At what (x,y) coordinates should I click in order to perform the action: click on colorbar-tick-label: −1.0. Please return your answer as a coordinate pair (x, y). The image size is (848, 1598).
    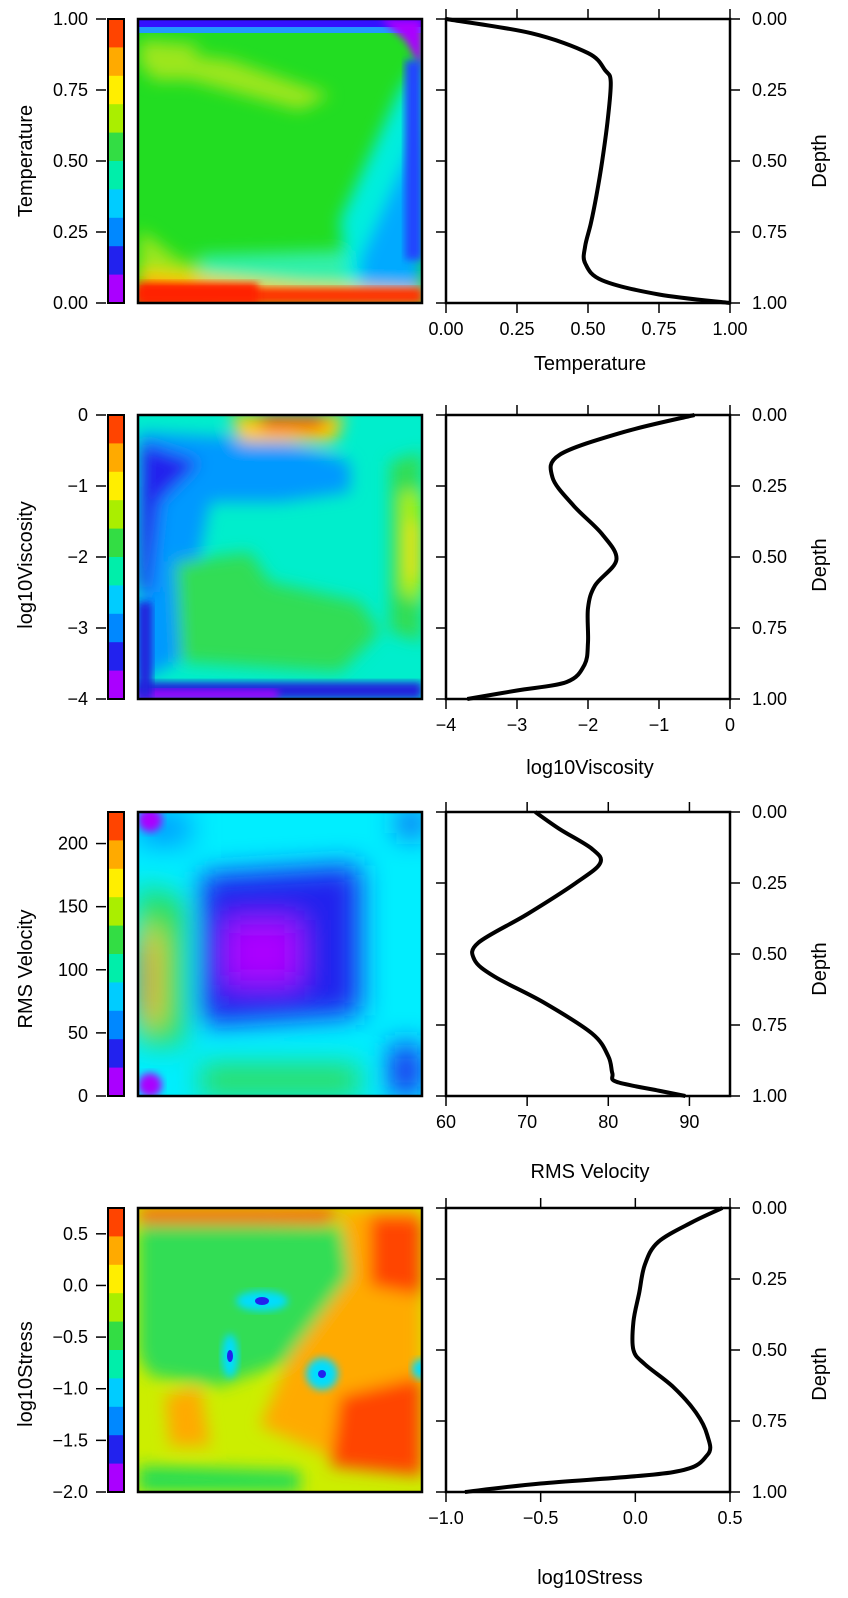
    Looking at the image, I should click on (70, 1389).